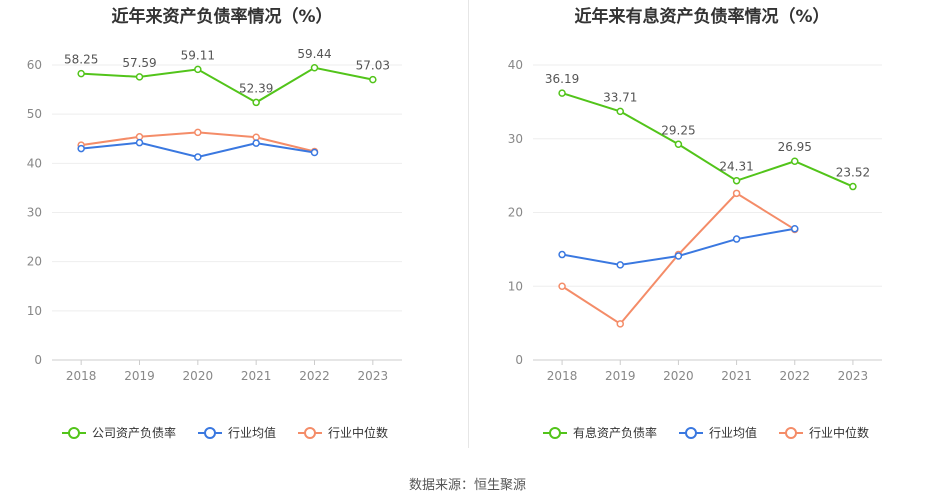  What do you see at coordinates (373, 66) in the screenshot?
I see `data-label: 57.03` at bounding box center [373, 66].